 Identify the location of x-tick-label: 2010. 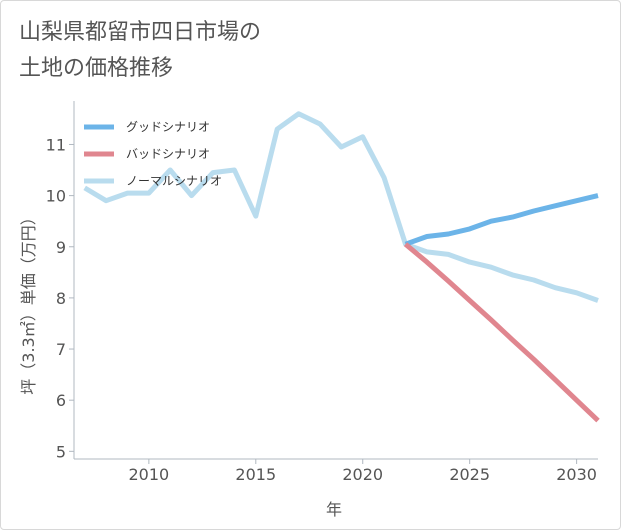
(148, 474).